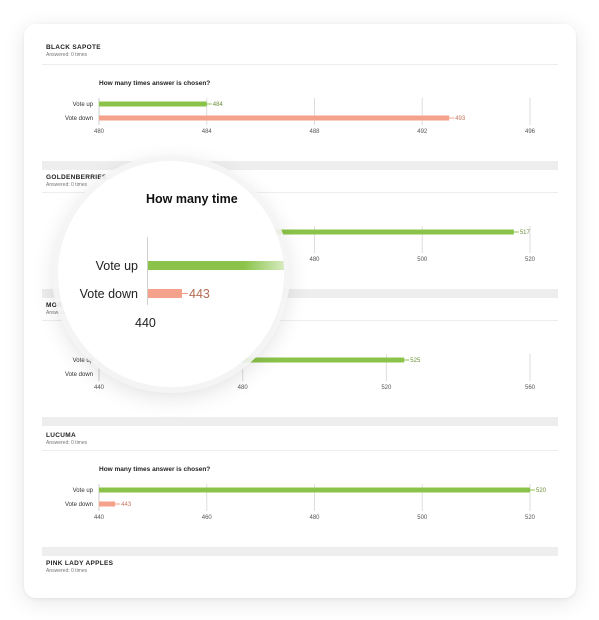 This screenshot has width=599, height=620. Describe the element at coordinates (301, 51) in the screenshot. I see `question-header: BLACK SAPOTE Answered: 0 times` at that location.